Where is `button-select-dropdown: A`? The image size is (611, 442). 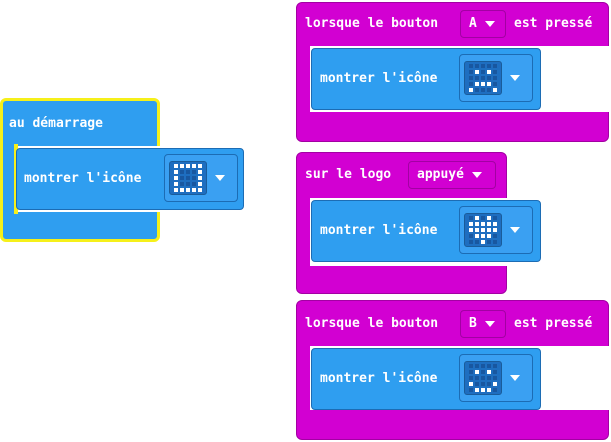 button-select-dropdown: A is located at coordinates (483, 24).